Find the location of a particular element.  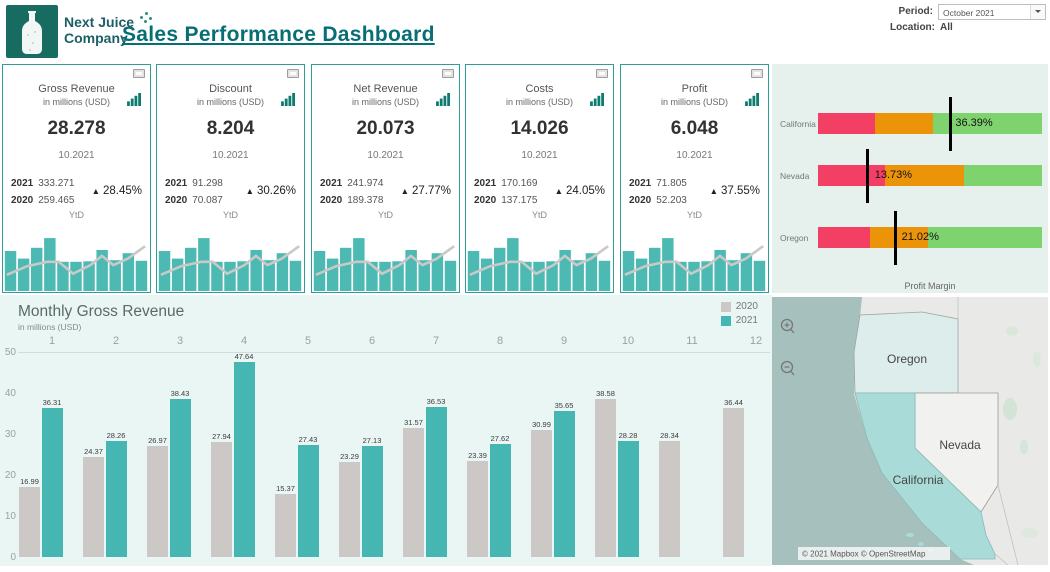

kpi-value: 8.204 is located at coordinates (230, 128).